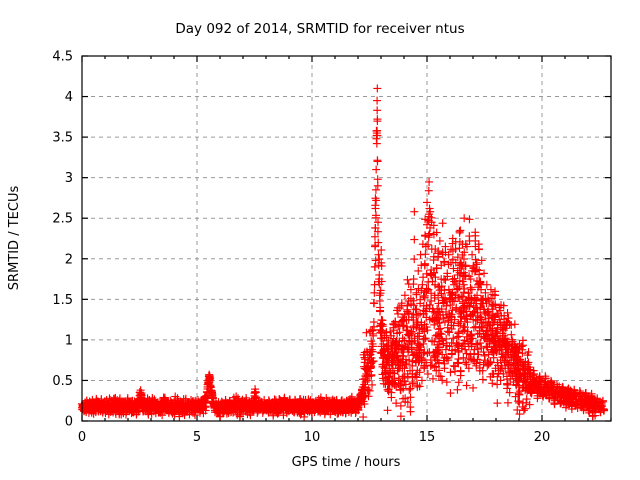 The image size is (640, 480). Describe the element at coordinates (62, 57) in the screenshot. I see `y-tick-label: 4.5` at that location.